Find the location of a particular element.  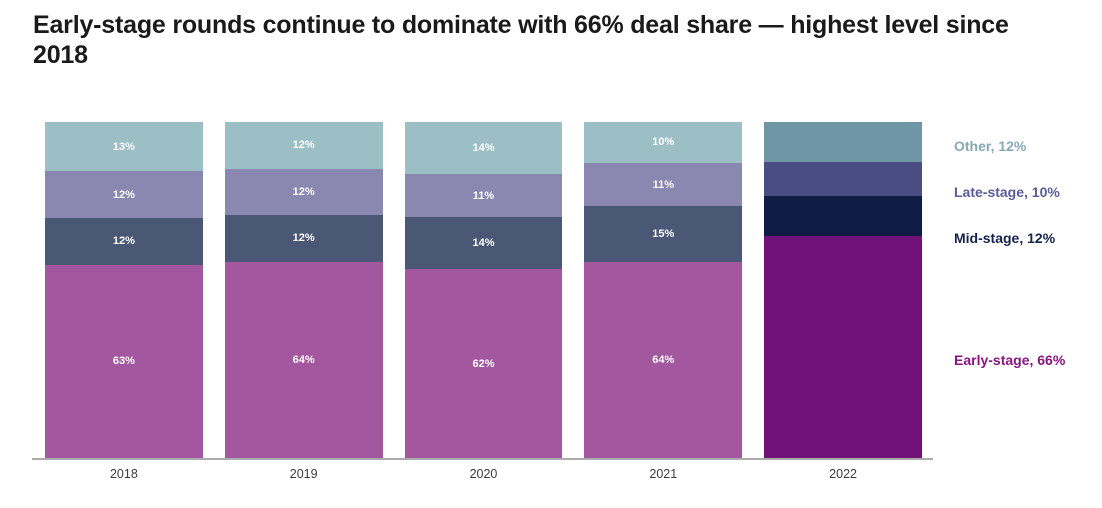

segment-late-stage-2019: 12% is located at coordinates (303, 192).